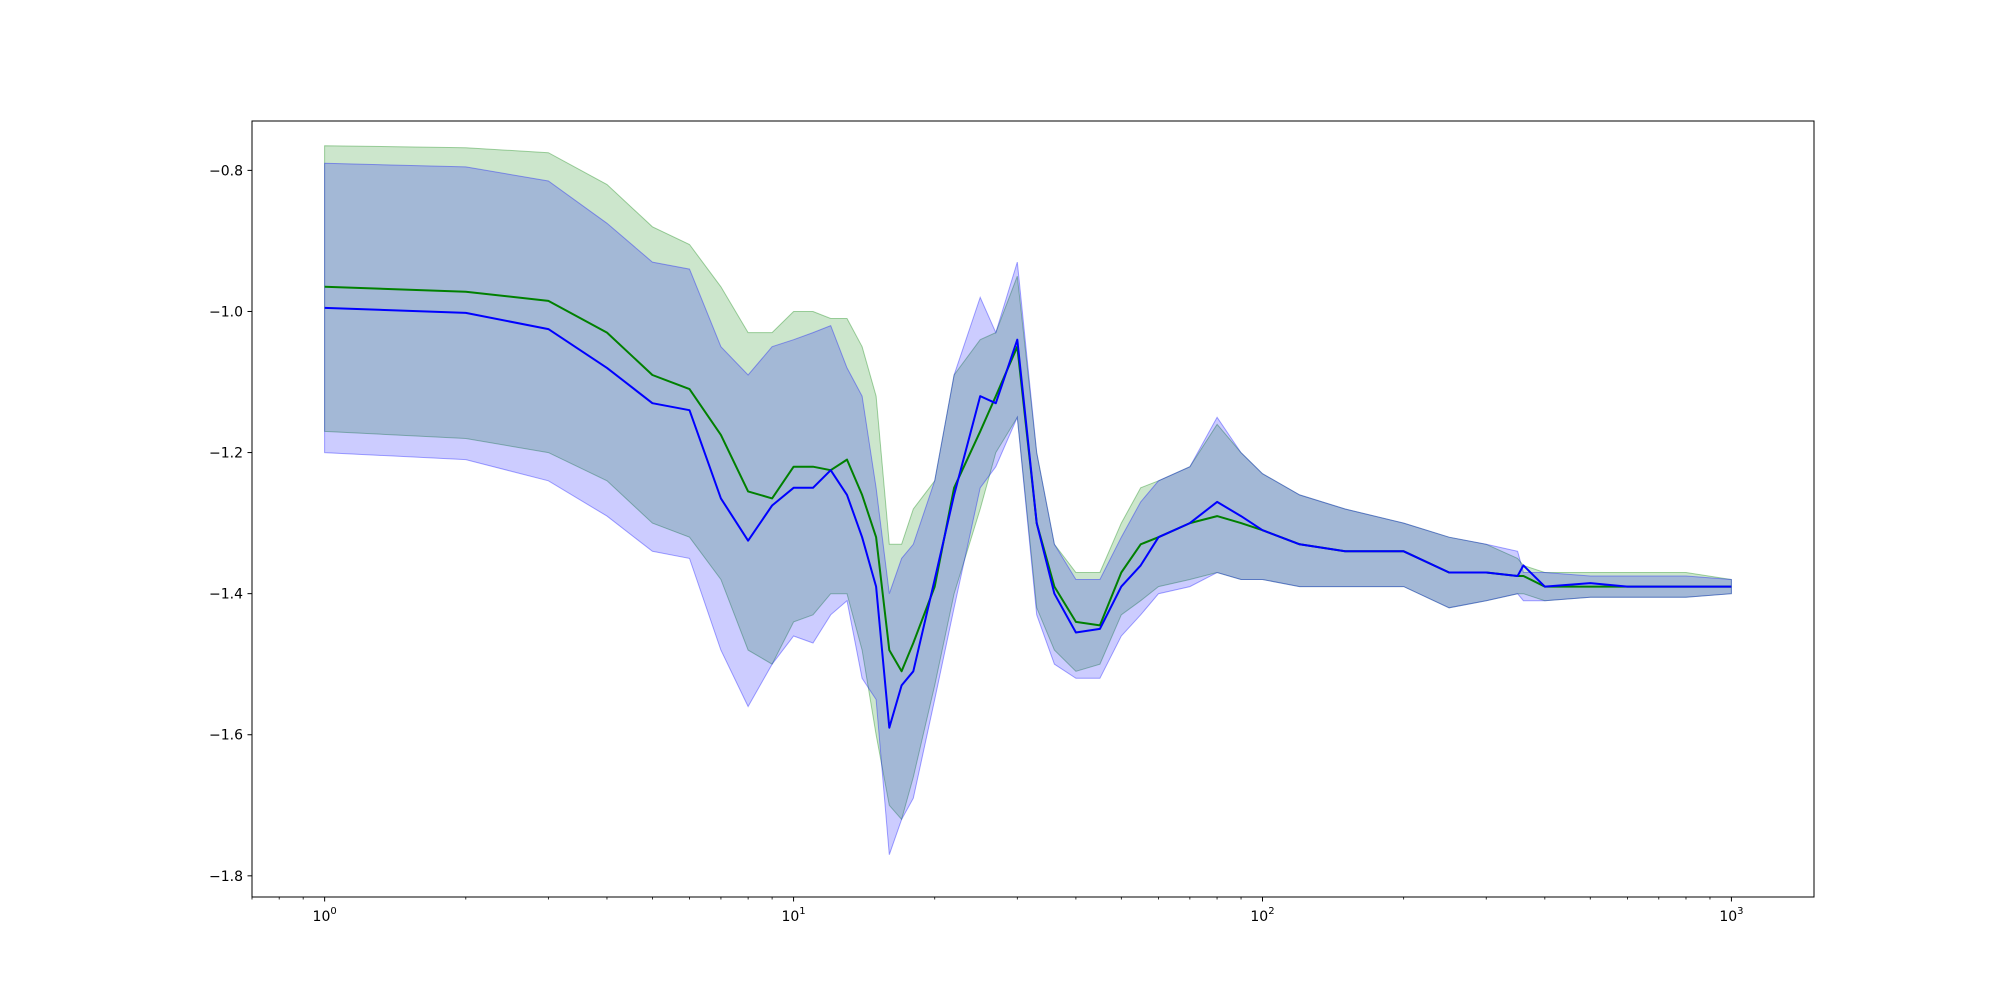 The width and height of the screenshot is (2000, 1000). Describe the element at coordinates (226, 171) in the screenshot. I see `y-tick-label: −0.8` at that location.